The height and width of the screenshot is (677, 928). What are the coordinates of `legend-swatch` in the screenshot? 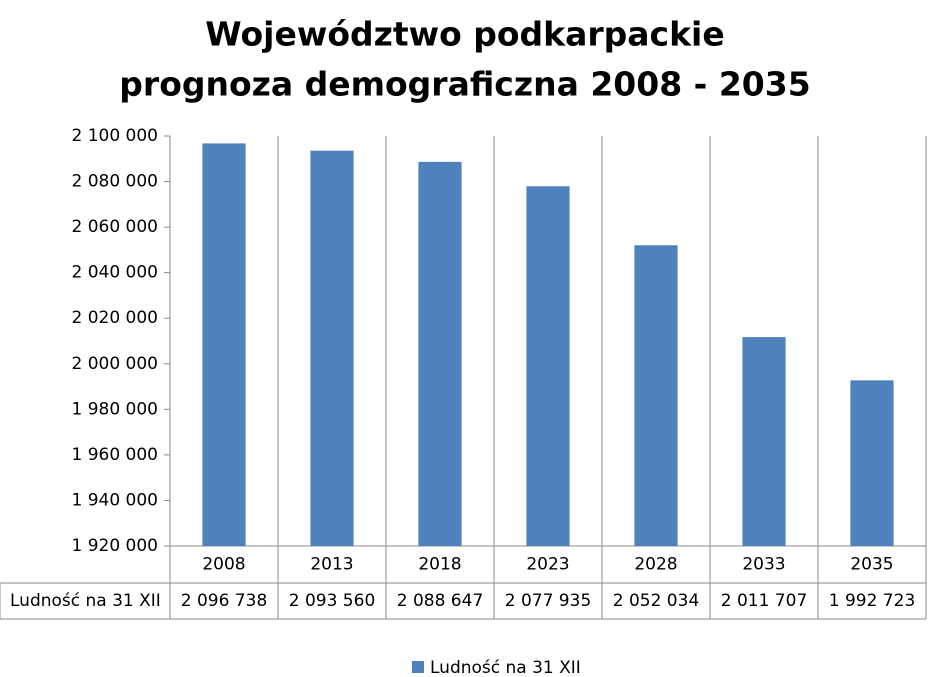 It's located at (418, 667).